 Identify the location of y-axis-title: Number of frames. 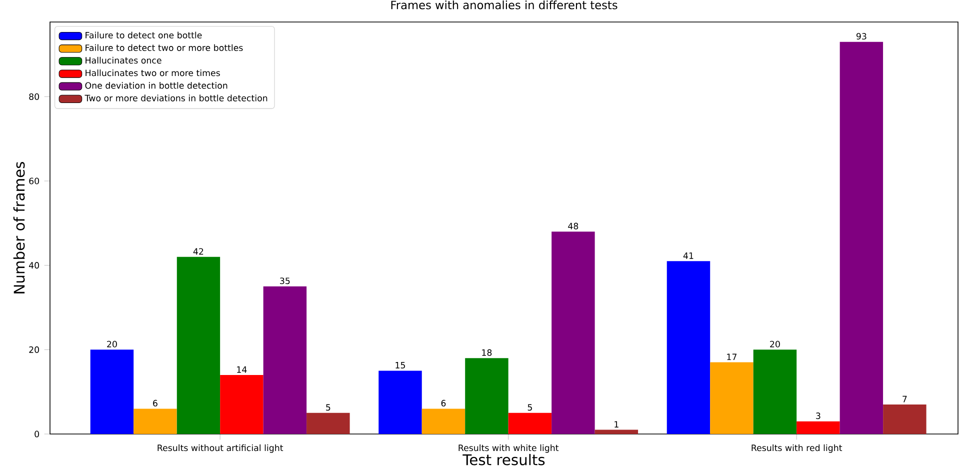
(19, 228).